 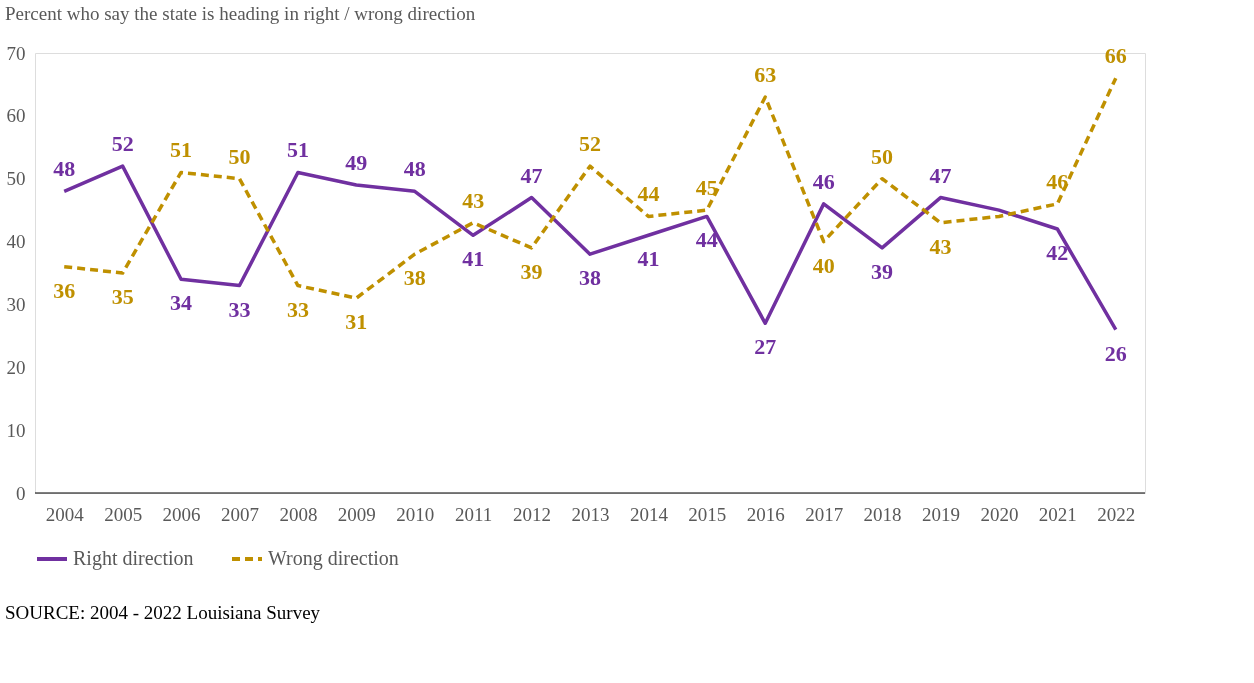 I want to click on x-tick-label: 2010, so click(x=415, y=514).